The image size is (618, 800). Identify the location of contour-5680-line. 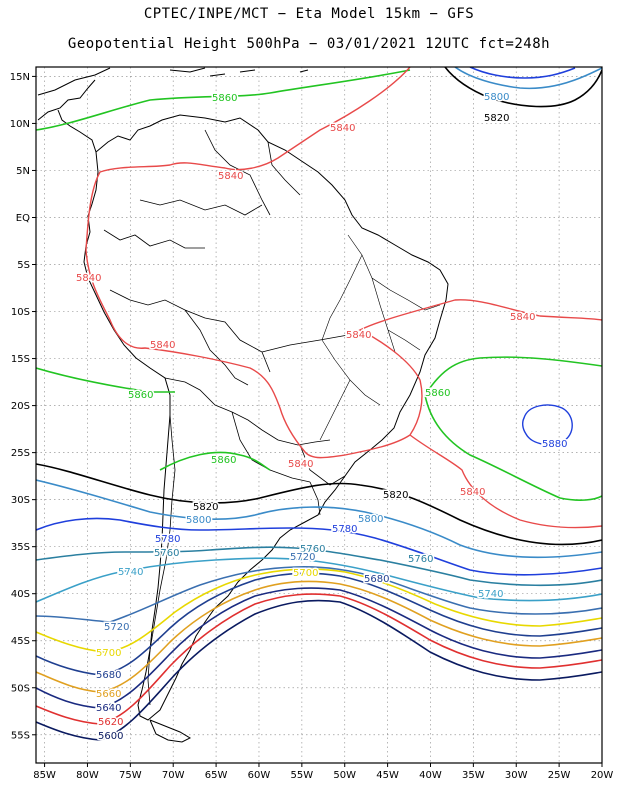
(319, 624).